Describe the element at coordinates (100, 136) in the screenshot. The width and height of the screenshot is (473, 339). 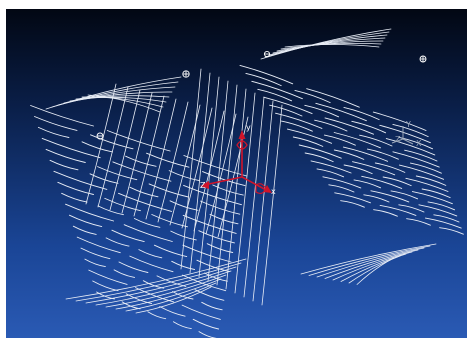
I see `control-point-left` at that location.